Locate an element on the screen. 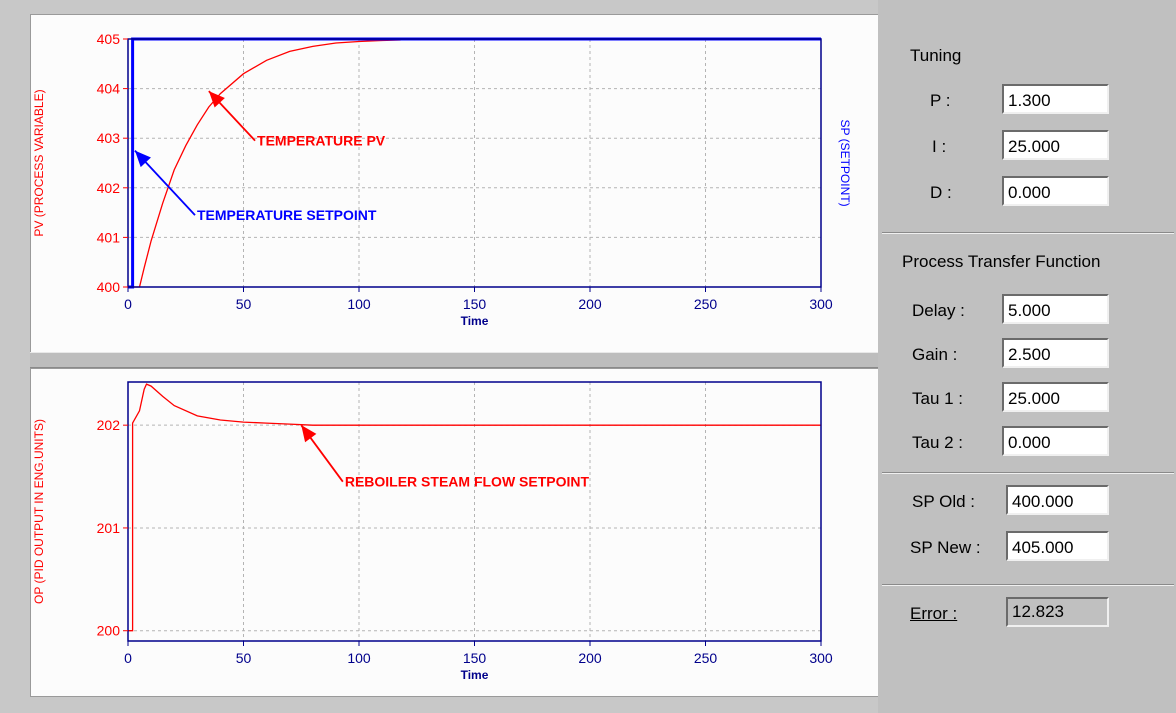 The width and height of the screenshot is (1176, 713). y-tick-label: 200 is located at coordinates (109, 631).